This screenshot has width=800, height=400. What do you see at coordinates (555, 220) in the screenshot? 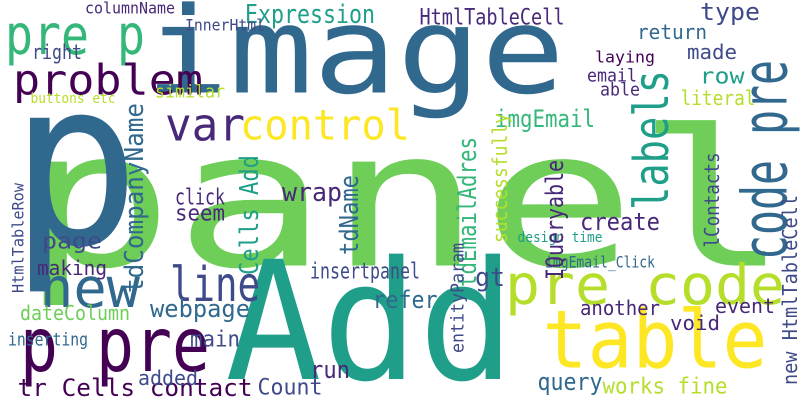
I see `word: IQueryable` at bounding box center [555, 220].